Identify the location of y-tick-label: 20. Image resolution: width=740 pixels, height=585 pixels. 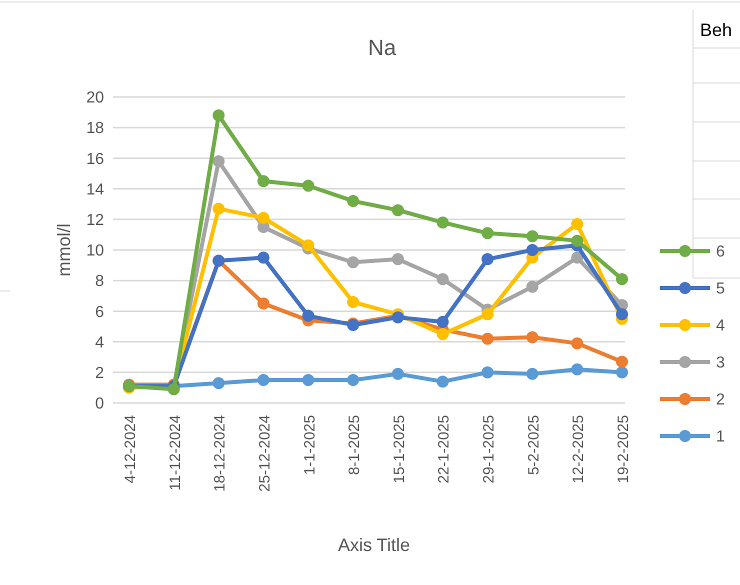
(95, 98).